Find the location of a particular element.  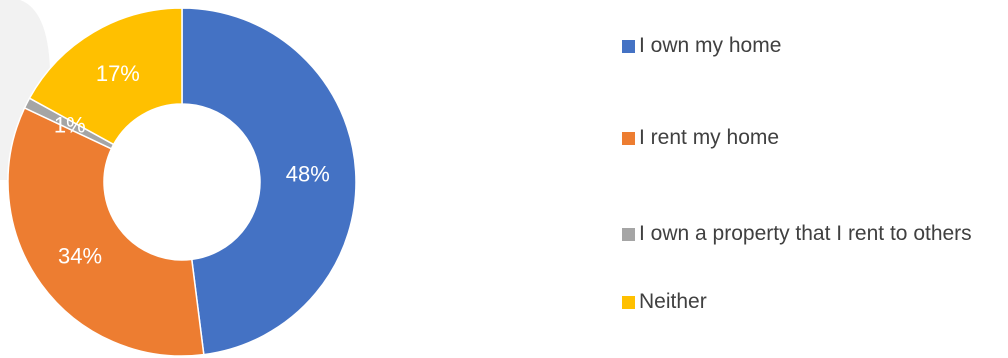

legend-label-neither: Neither is located at coordinates (673, 301).